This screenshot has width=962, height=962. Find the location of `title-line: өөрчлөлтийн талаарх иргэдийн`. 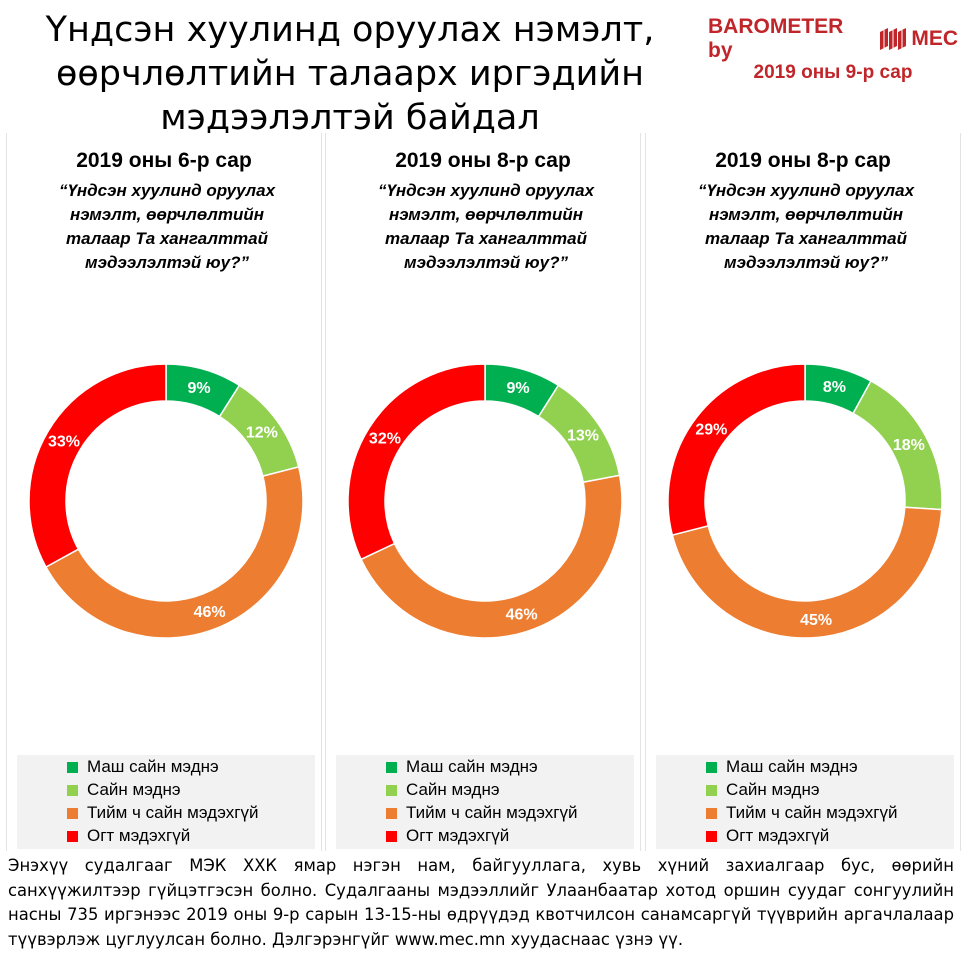

title-line: өөрчлөлтийн талаарх иргэдийн is located at coordinates (350, 74).